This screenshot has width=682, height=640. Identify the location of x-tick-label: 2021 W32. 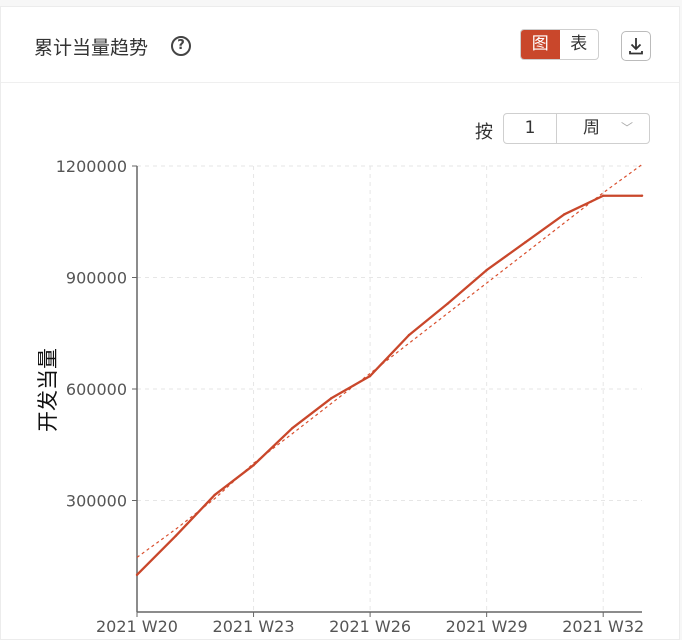
(603, 626).